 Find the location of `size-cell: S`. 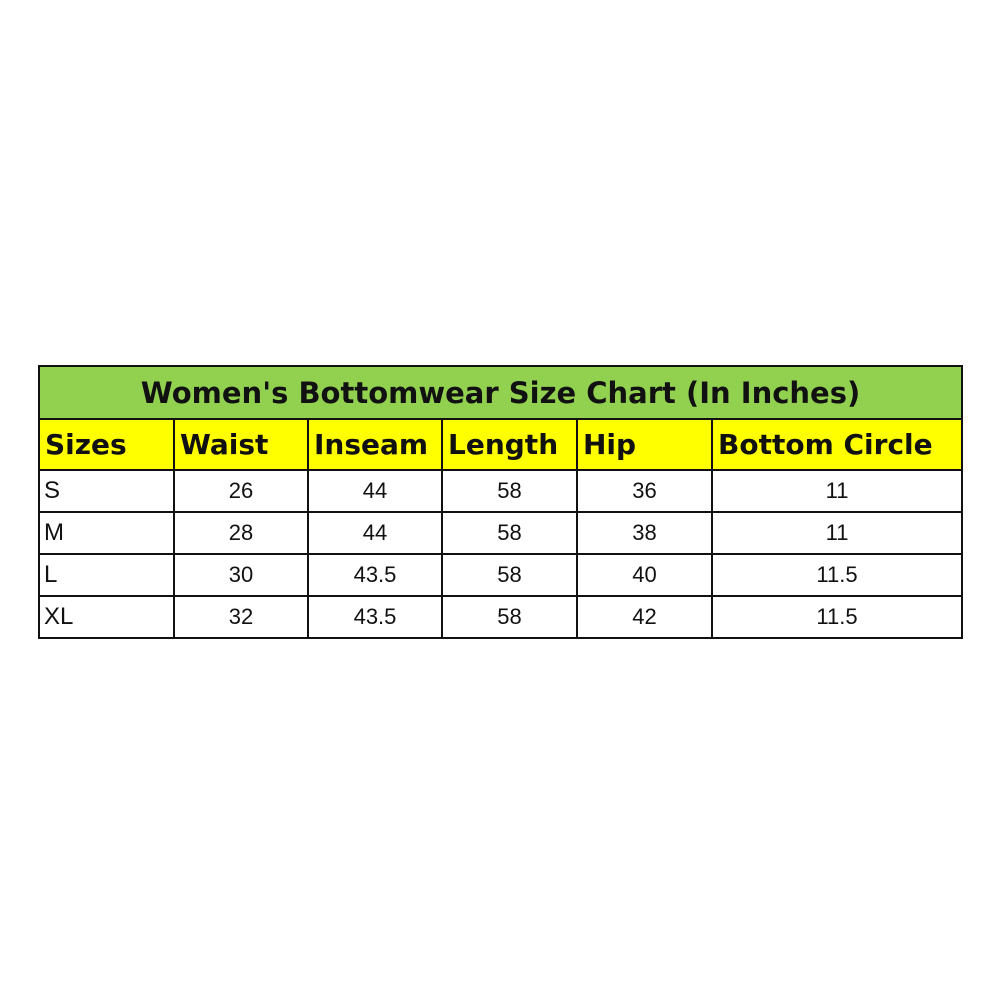

size-cell: S is located at coordinates (106, 491).